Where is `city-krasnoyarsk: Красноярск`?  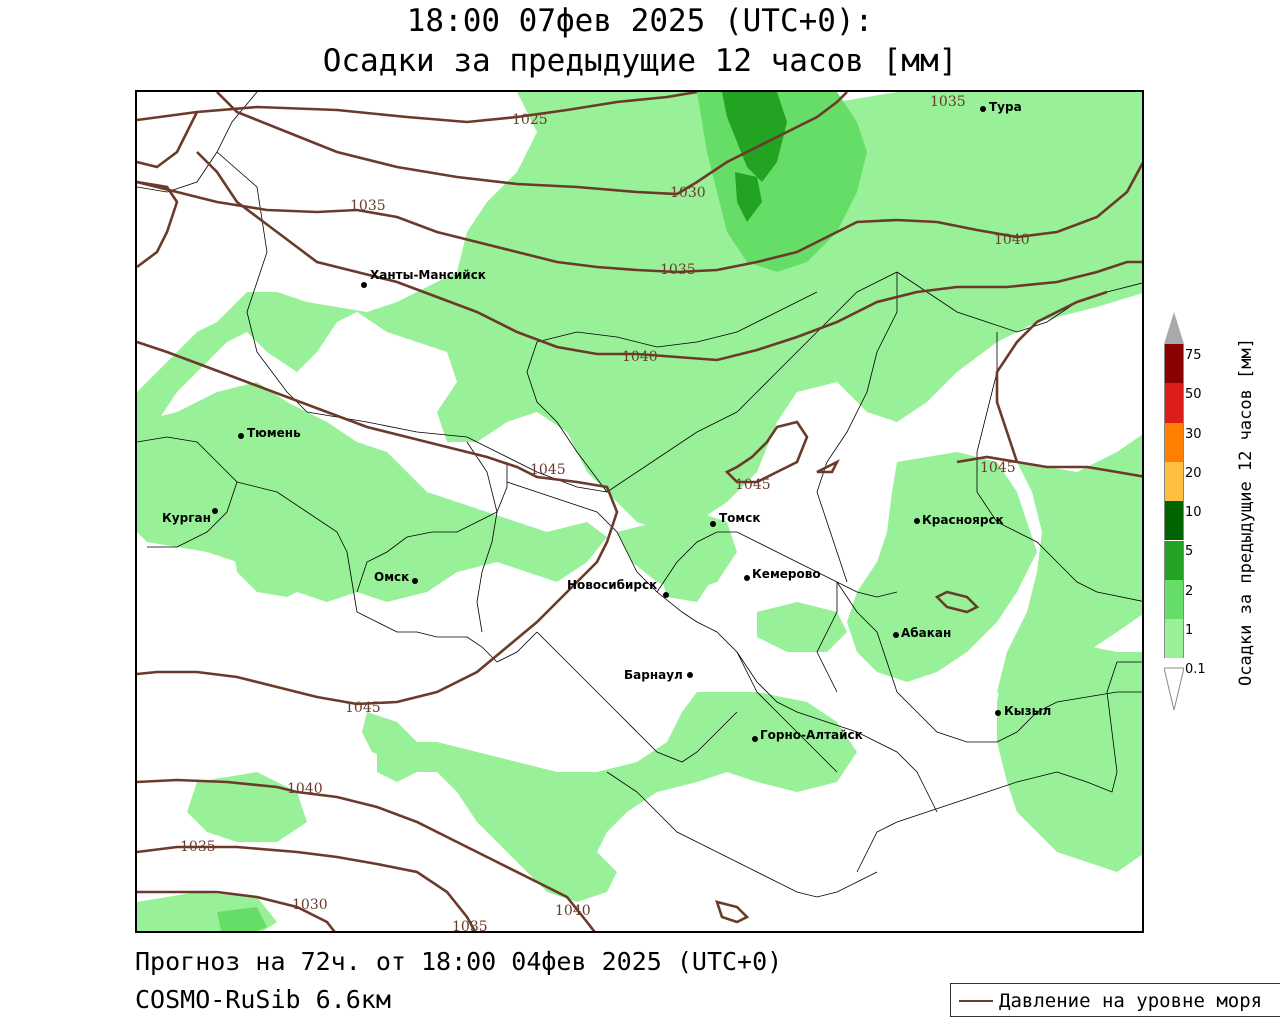
city-krasnoyarsk: Красноярск is located at coordinates (959, 520).